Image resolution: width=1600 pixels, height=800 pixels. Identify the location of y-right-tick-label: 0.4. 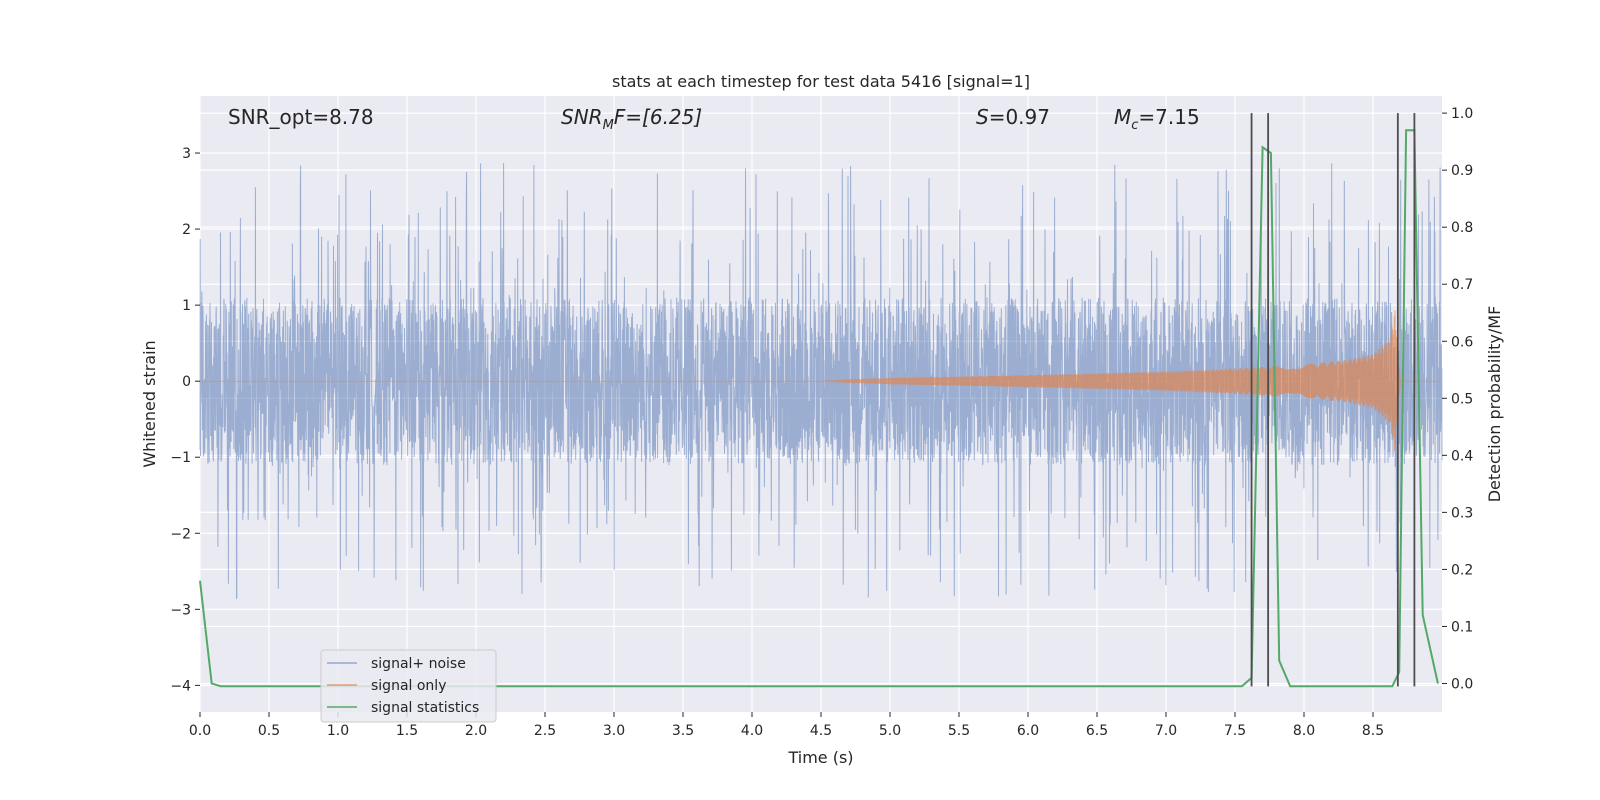
(1462, 456).